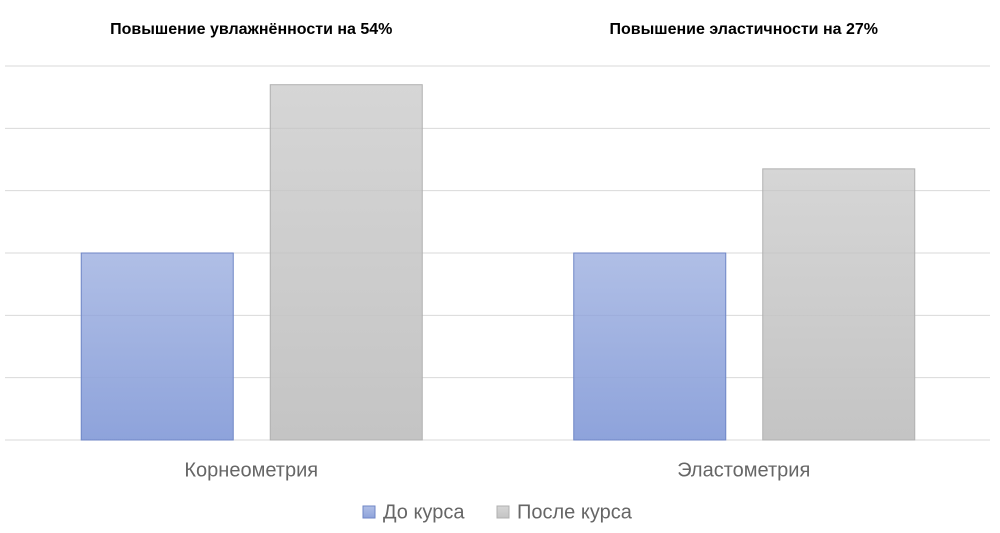 This screenshot has height=533, width=1000. Describe the element at coordinates (251, 470) in the screenshot. I see `x-tick-label: Корнеометрия` at that location.